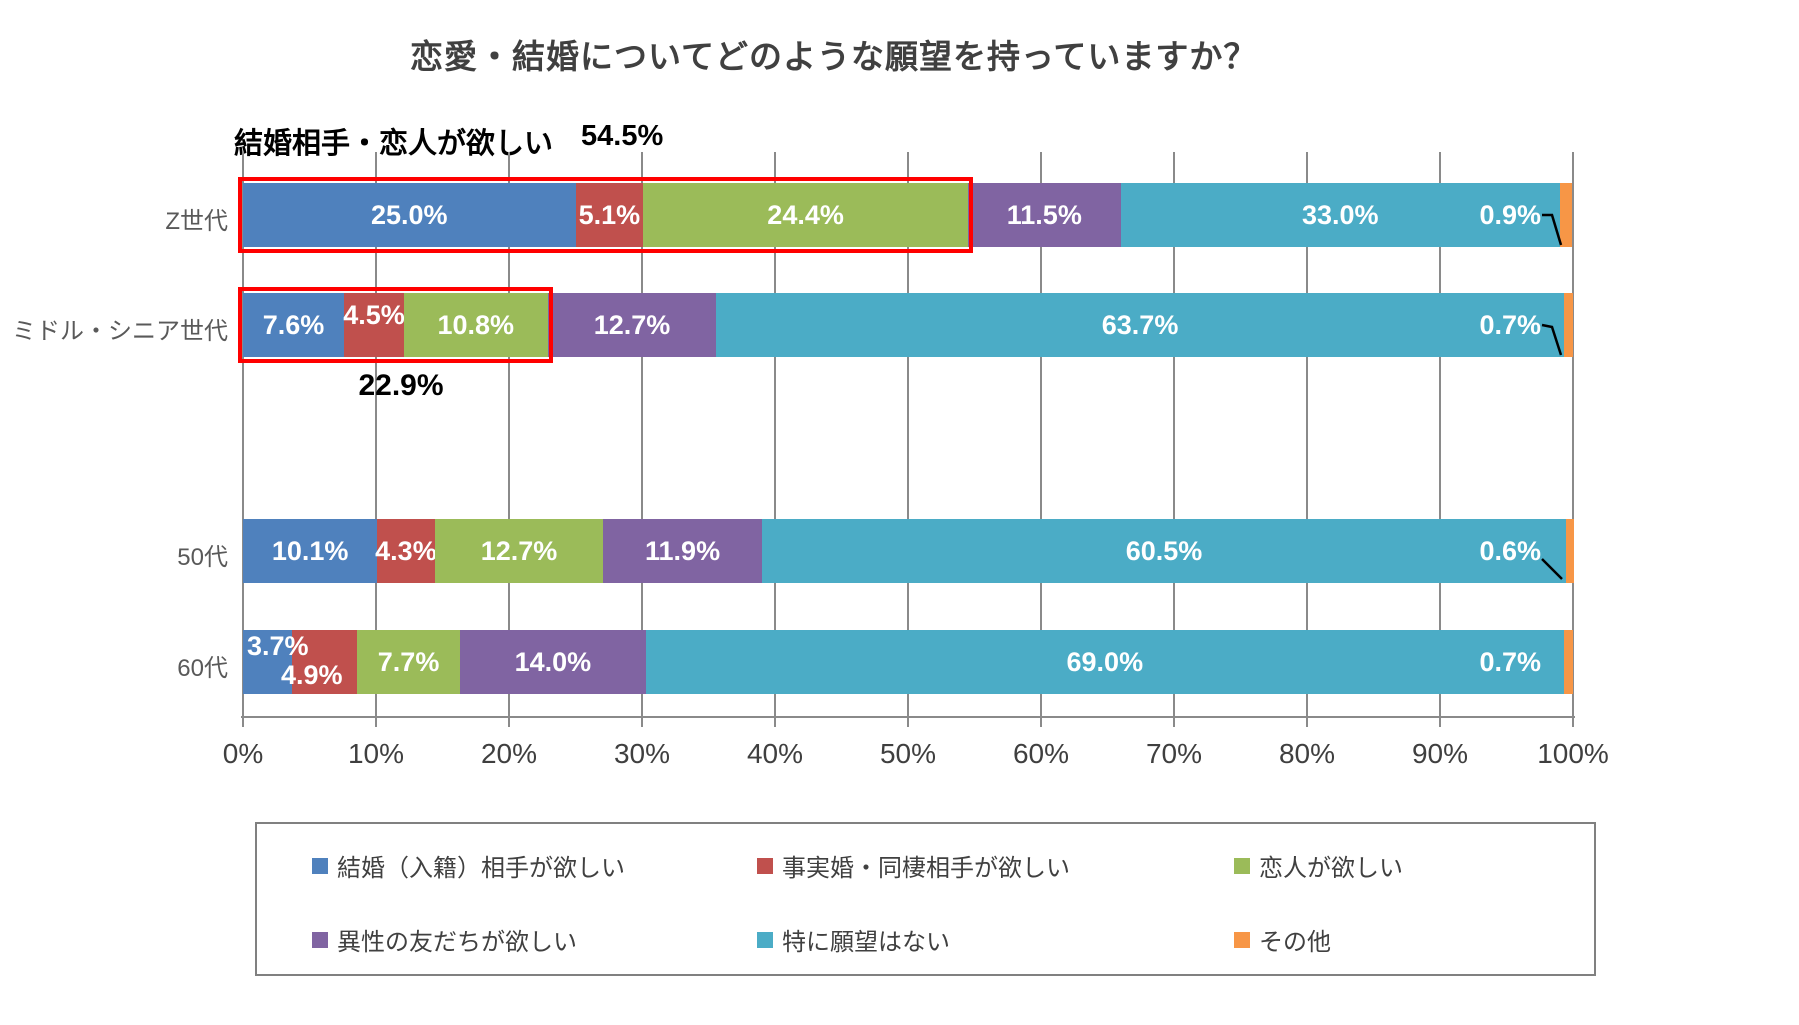  Describe the element at coordinates (834, 56) in the screenshot. I see `chart-title: 恋愛・結婚についてどのような願望を持っていますか？` at that location.